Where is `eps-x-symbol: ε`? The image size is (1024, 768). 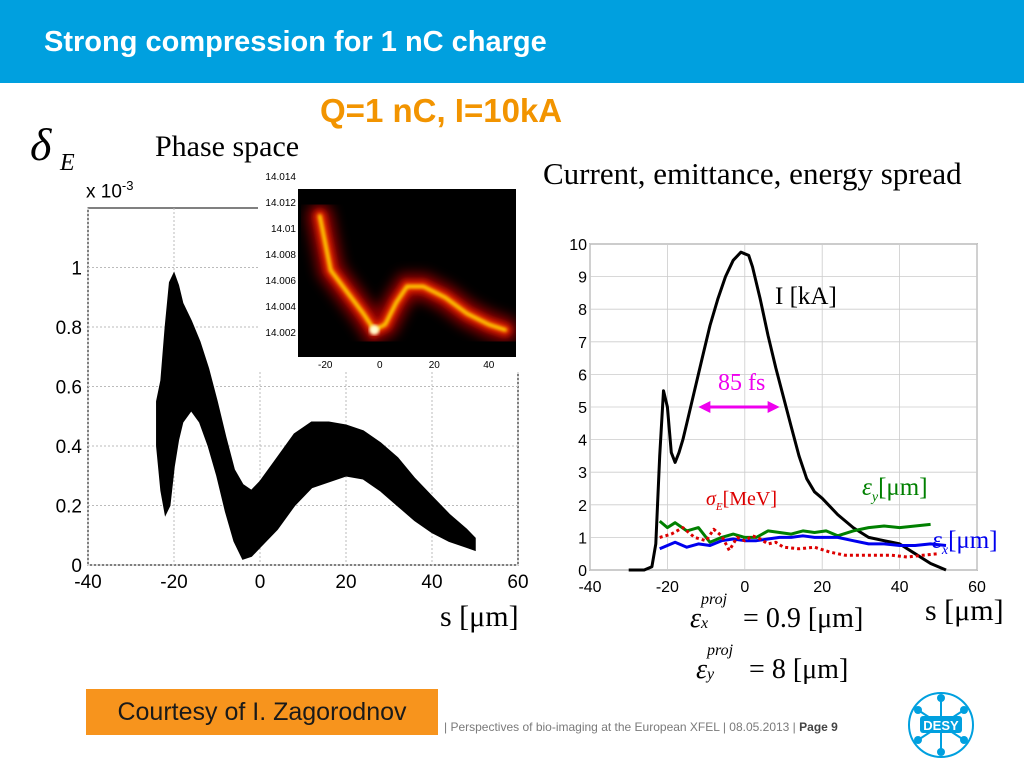 eps-x-symbol: ε is located at coordinates (937, 540).